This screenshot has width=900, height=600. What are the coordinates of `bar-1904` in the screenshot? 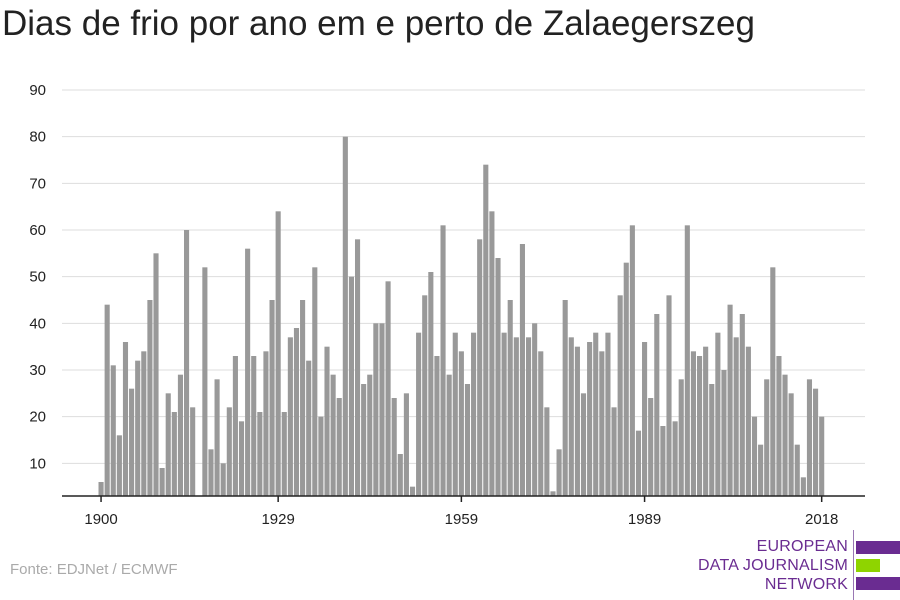 It's located at (125, 419).